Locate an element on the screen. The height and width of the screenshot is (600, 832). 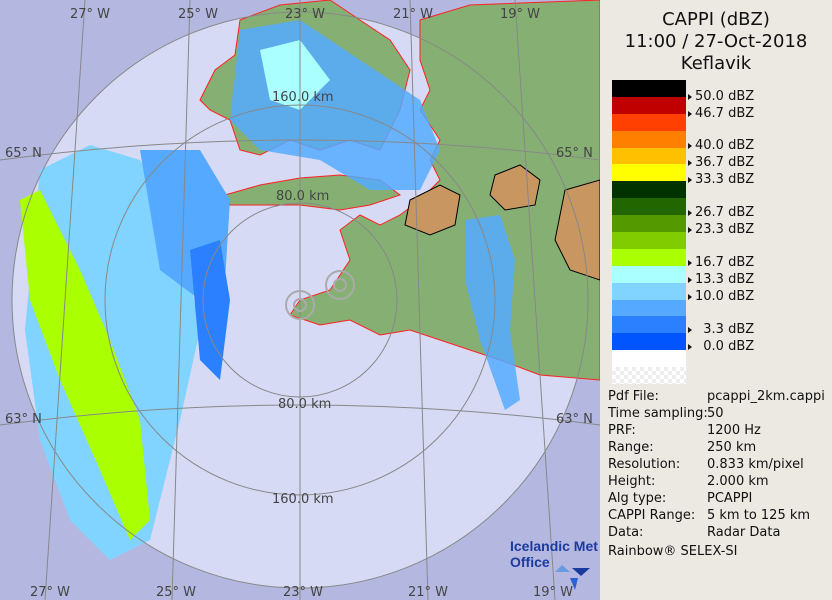
range-ring-label-south-80: 80.0 km is located at coordinates (304, 404).